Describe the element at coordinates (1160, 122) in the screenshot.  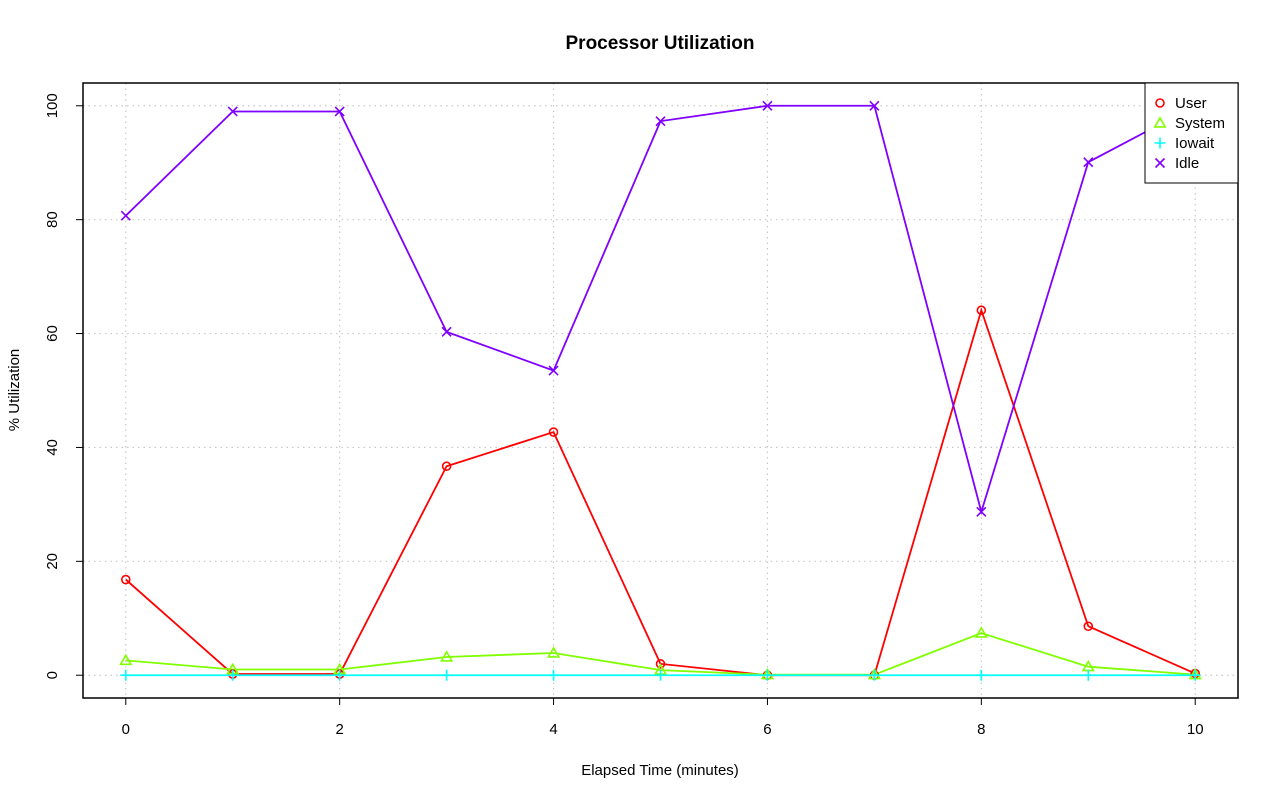
I see `legend-marker-system` at that location.